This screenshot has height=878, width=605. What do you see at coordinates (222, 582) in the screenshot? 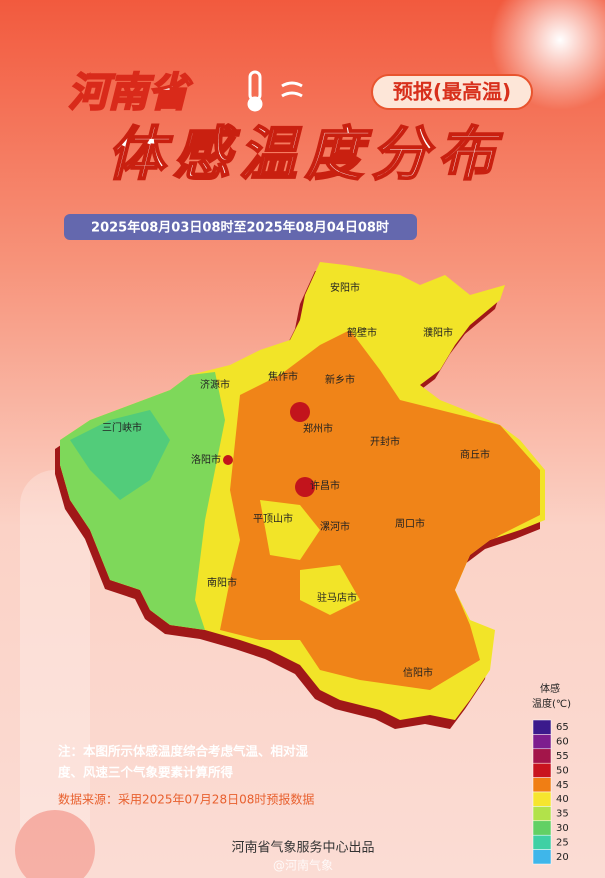
I see `city-label: 南阳市` at bounding box center [222, 582].